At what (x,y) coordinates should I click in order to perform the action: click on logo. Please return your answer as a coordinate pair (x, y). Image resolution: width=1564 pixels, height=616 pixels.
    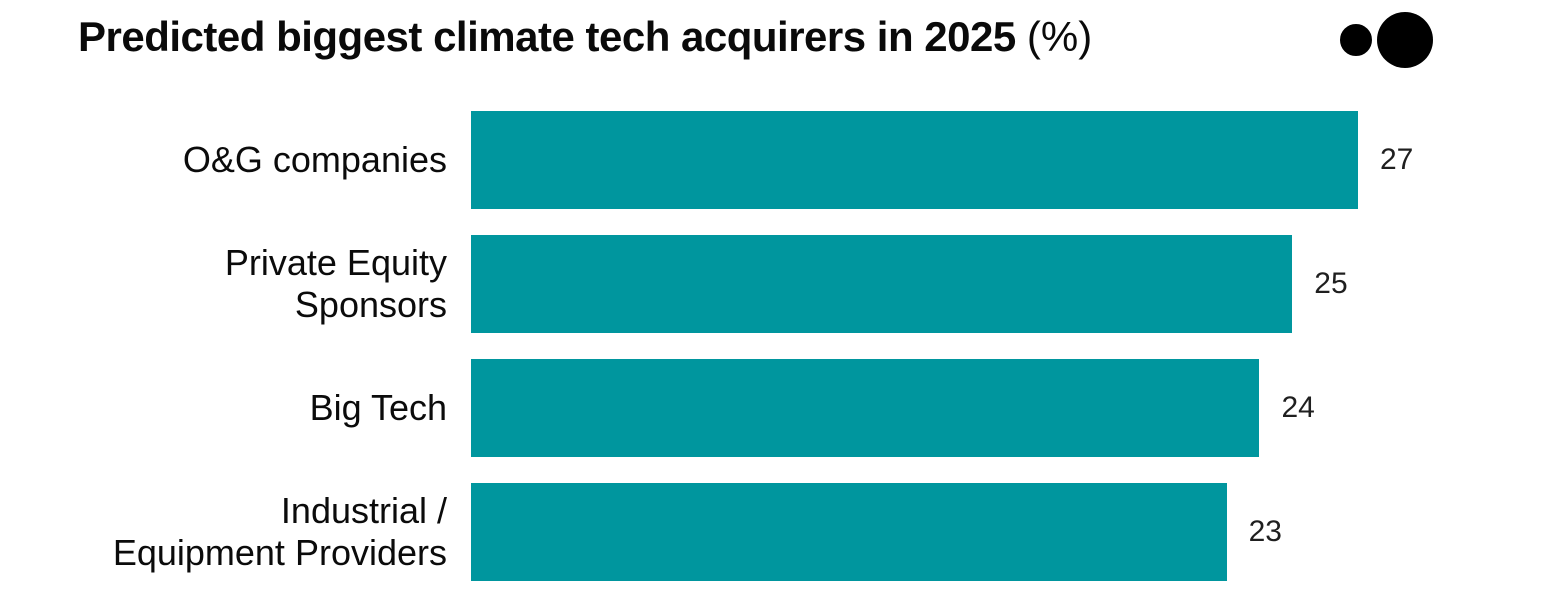
    Looking at the image, I should click on (1386, 40).